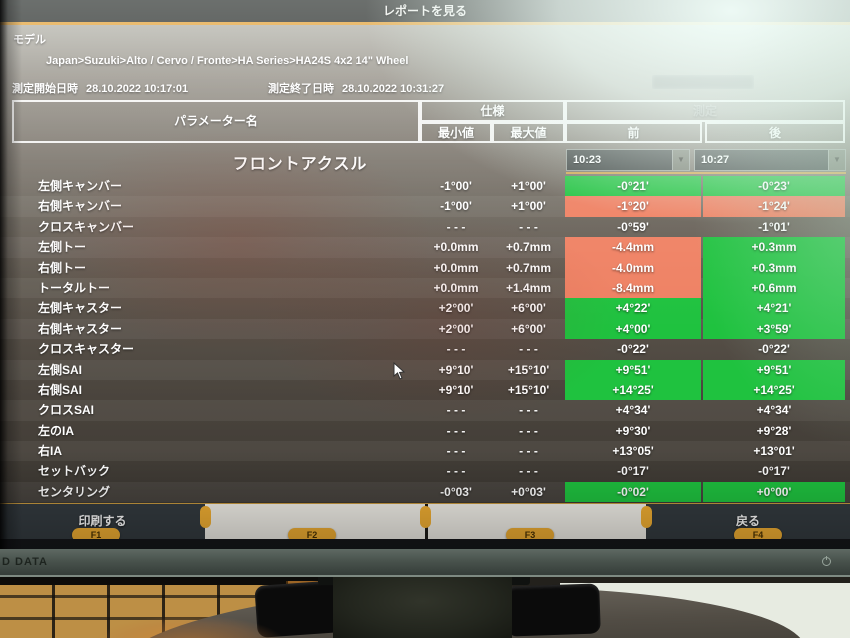 The image size is (850, 638). Describe the element at coordinates (633, 132) in the screenshot. I see `column-header-before: 前` at that location.